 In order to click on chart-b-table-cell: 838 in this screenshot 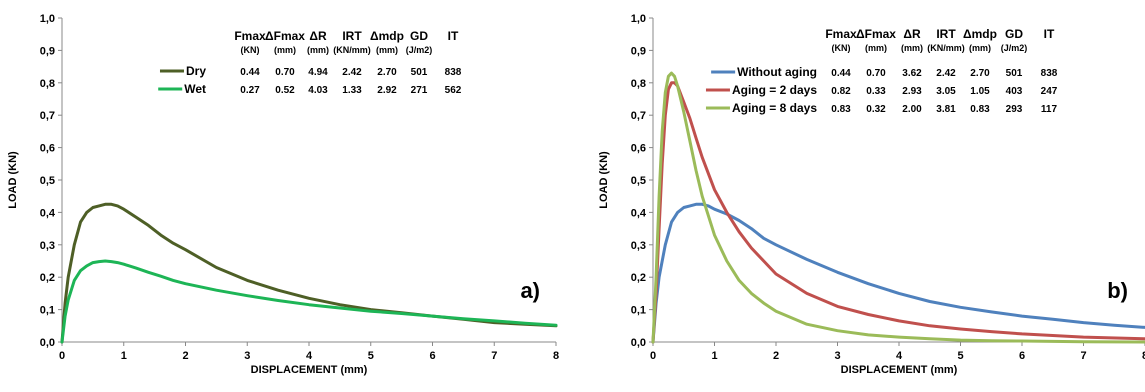, I will do `click(1049, 73)`.